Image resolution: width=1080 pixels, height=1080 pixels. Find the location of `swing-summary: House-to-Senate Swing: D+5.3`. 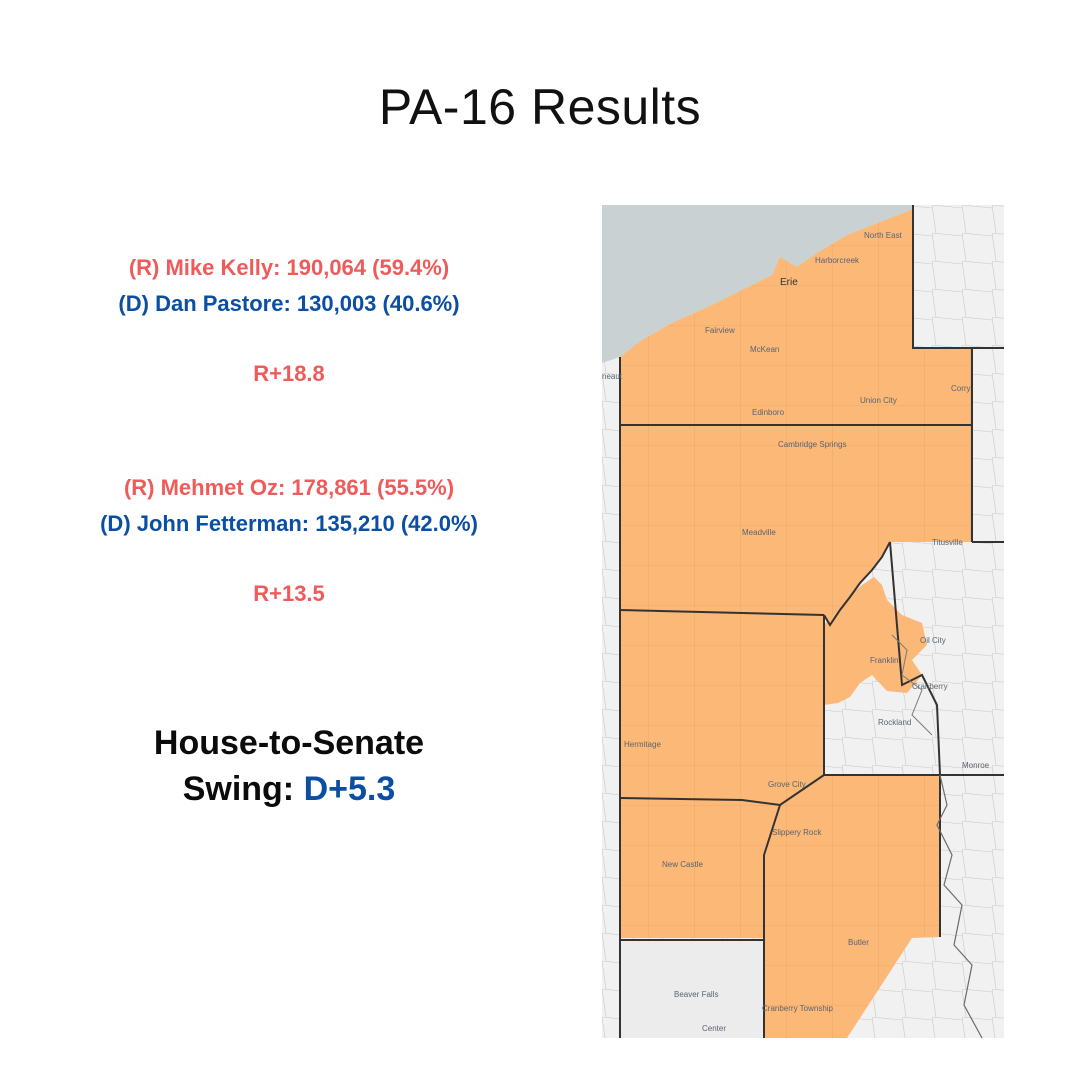

swing-summary: House-to-Senate Swing: D+5.3 is located at coordinates (289, 766).